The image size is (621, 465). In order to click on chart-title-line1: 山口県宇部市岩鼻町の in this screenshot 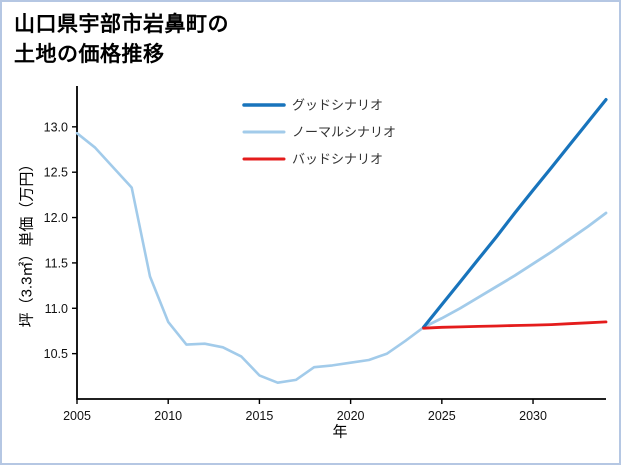, I will do `click(121, 24)`.